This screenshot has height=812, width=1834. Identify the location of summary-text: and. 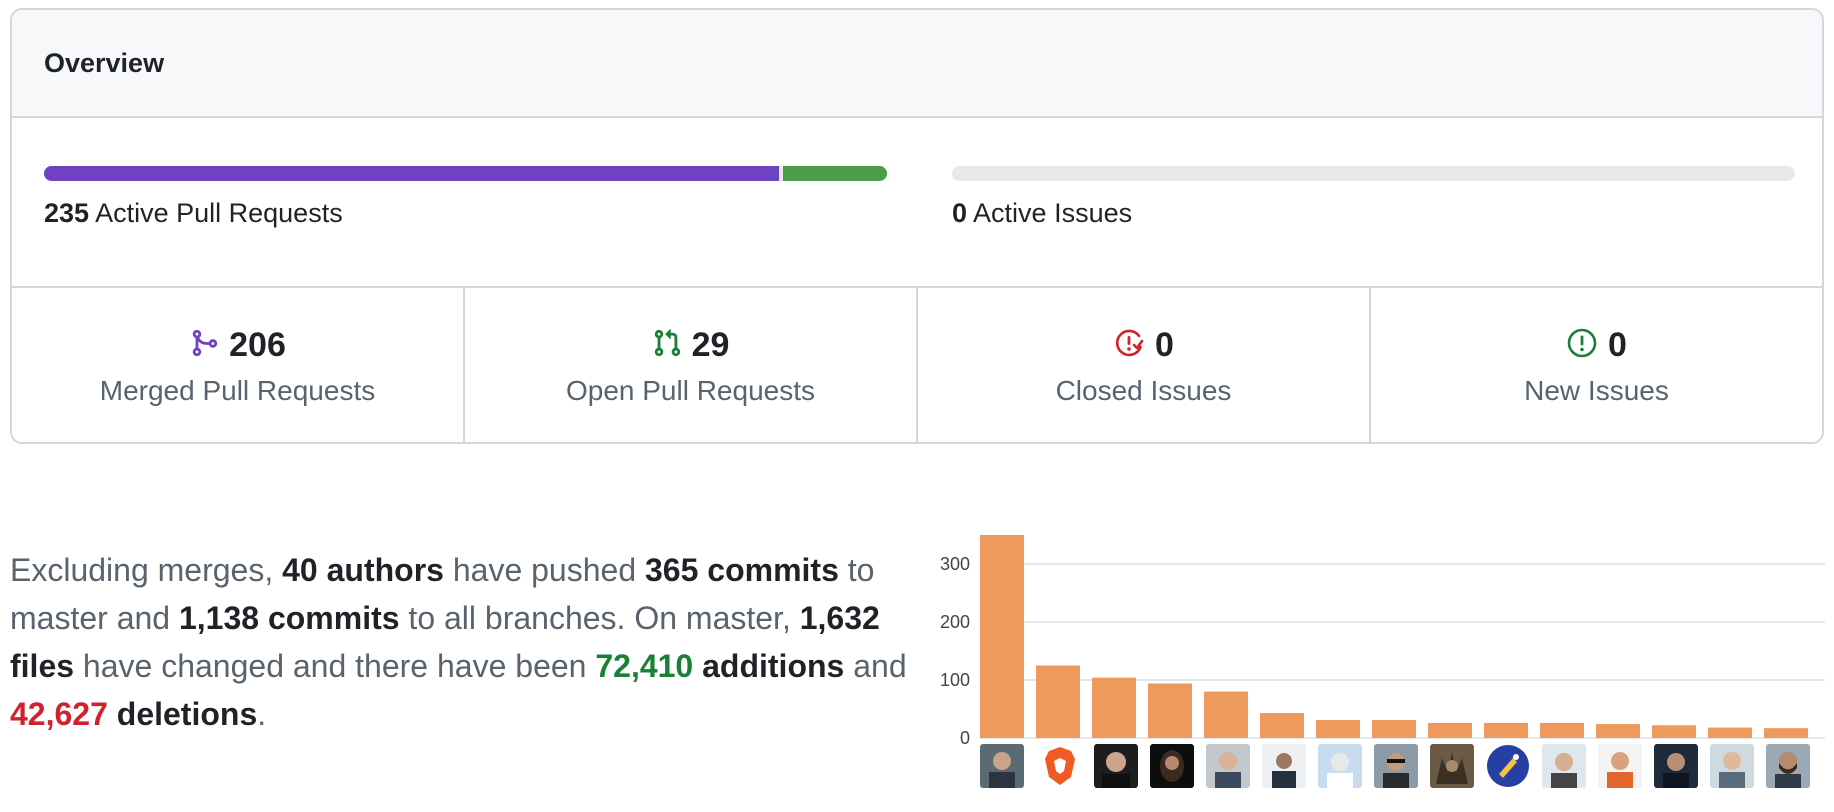
(875, 666).